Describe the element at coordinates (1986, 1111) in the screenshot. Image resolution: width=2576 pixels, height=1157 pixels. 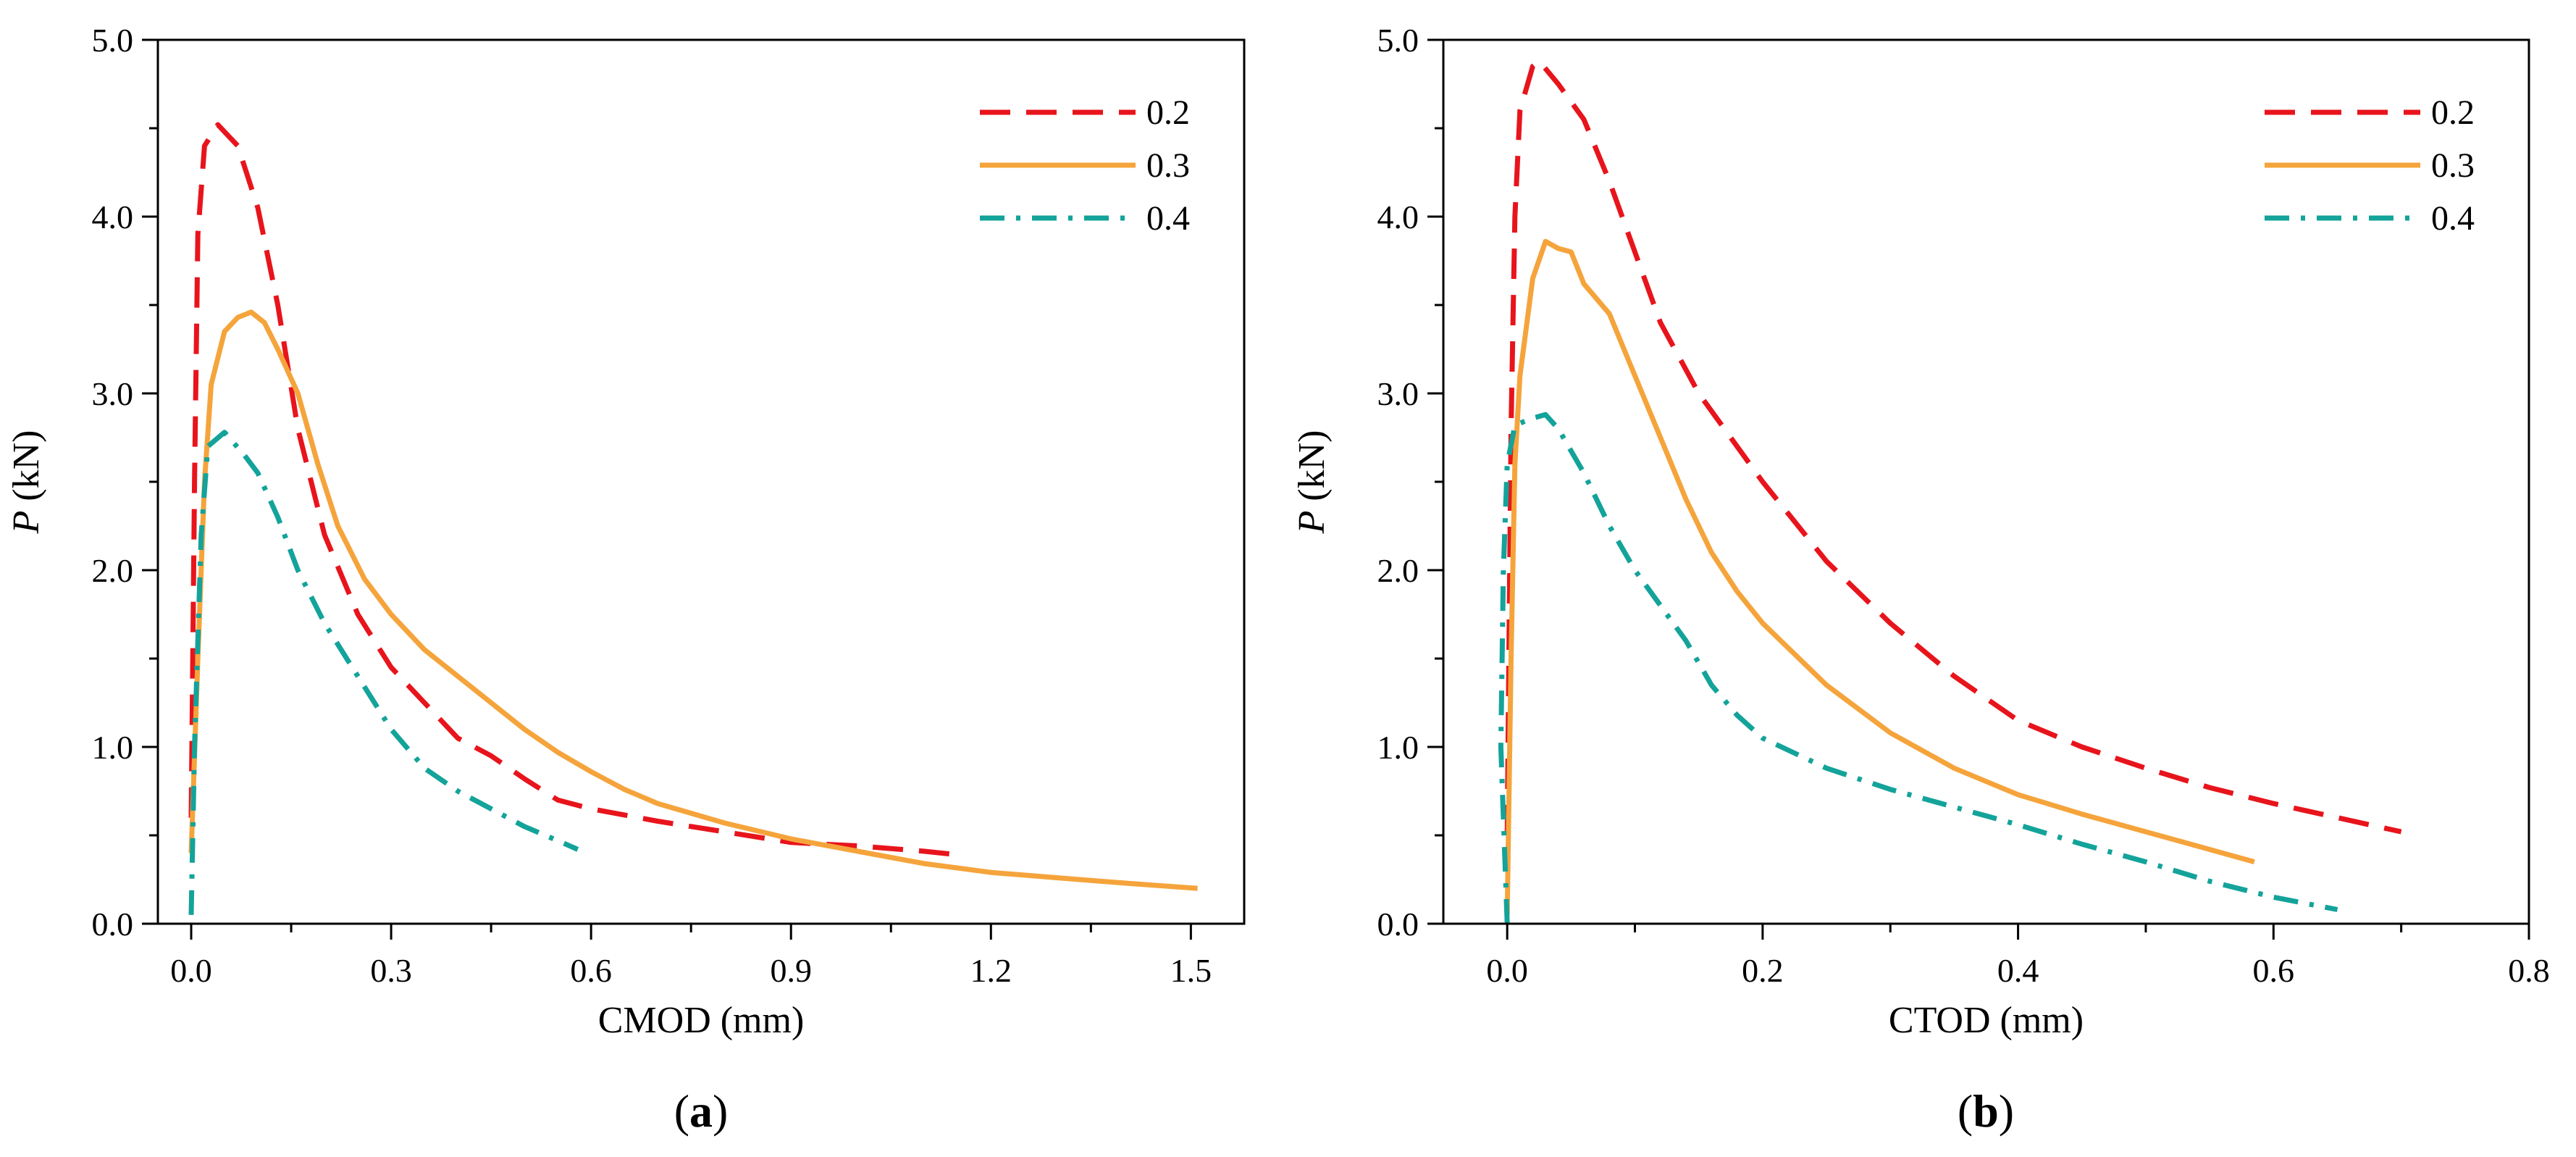
I see `panel-label: (b)` at that location.